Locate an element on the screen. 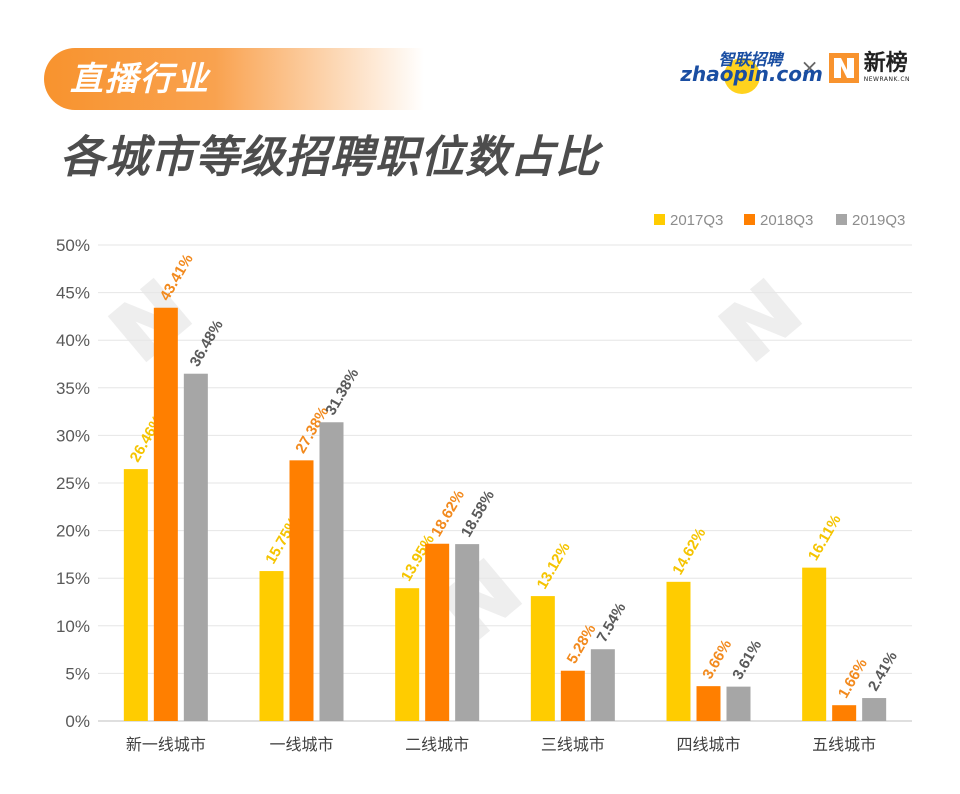 The width and height of the screenshot is (960, 794). newrank-logo: 新榜 NEWRANK.CN is located at coordinates (869, 67).